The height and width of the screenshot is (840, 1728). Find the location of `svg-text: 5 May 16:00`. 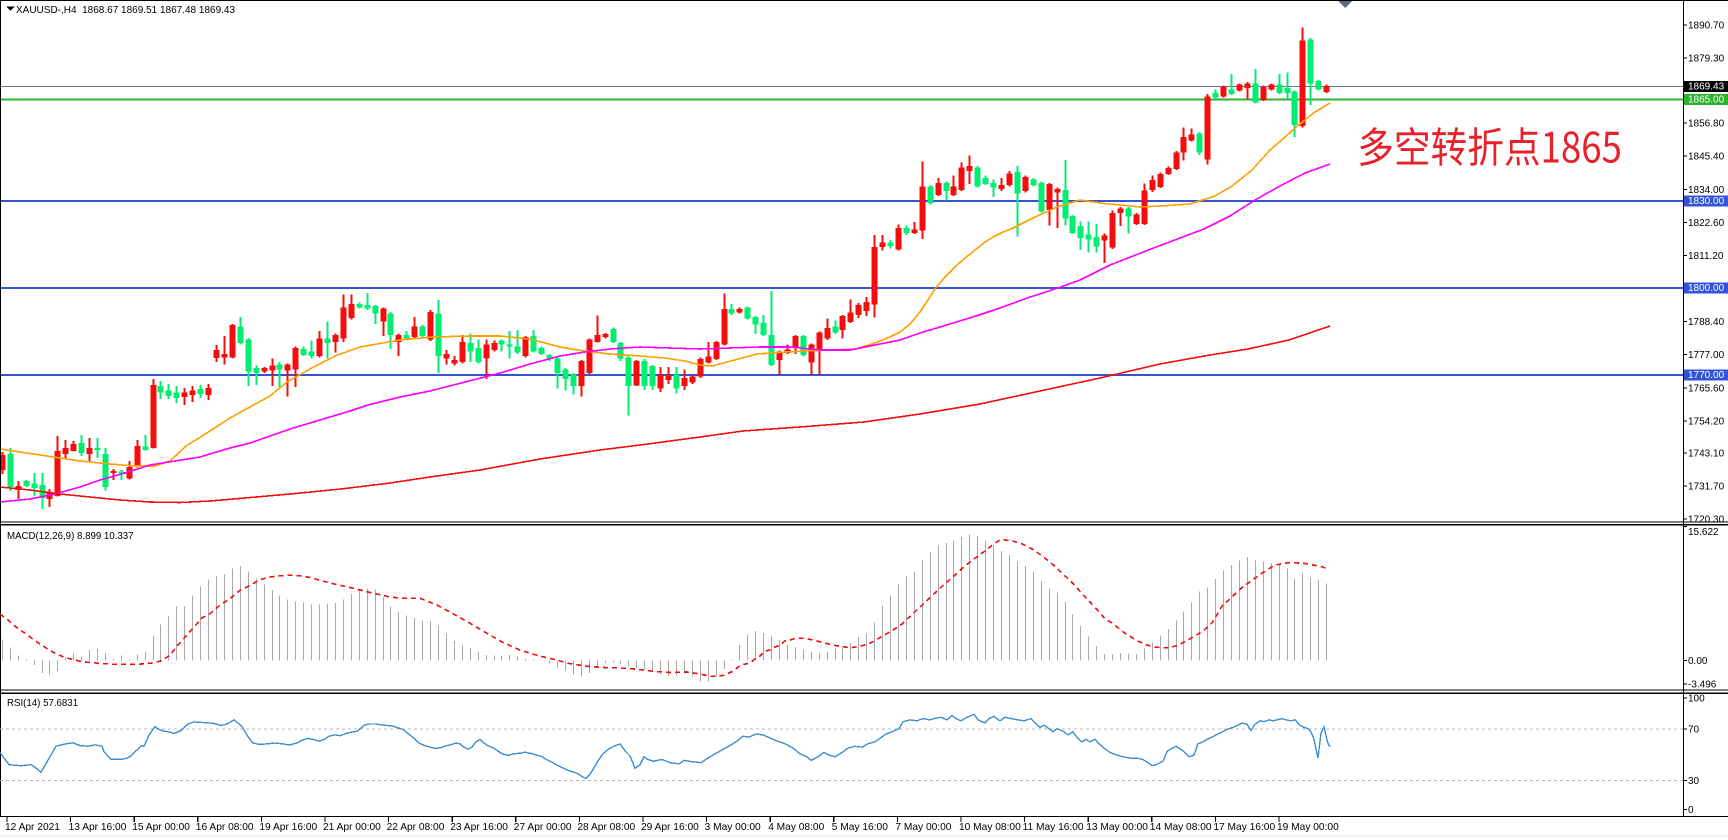

svg-text: 5 May 16:00 is located at coordinates (860, 827).